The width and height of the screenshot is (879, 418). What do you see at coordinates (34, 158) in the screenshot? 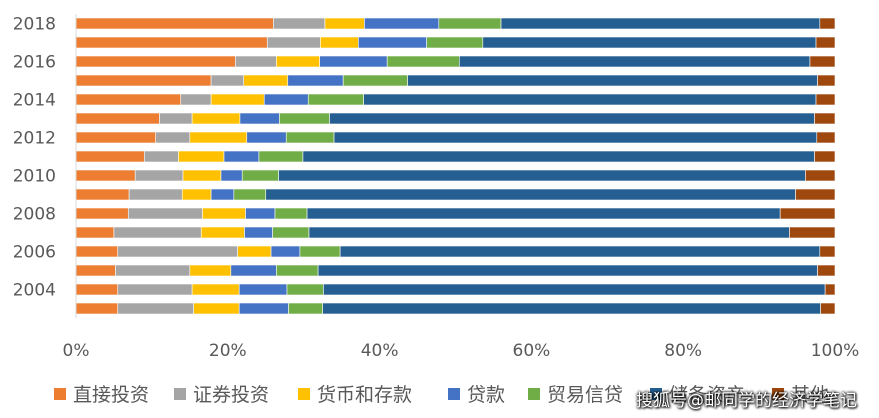
I see `y-tick-labels: 2004 2006 2008 2010 2012 2014 2016 2018` at bounding box center [34, 158].